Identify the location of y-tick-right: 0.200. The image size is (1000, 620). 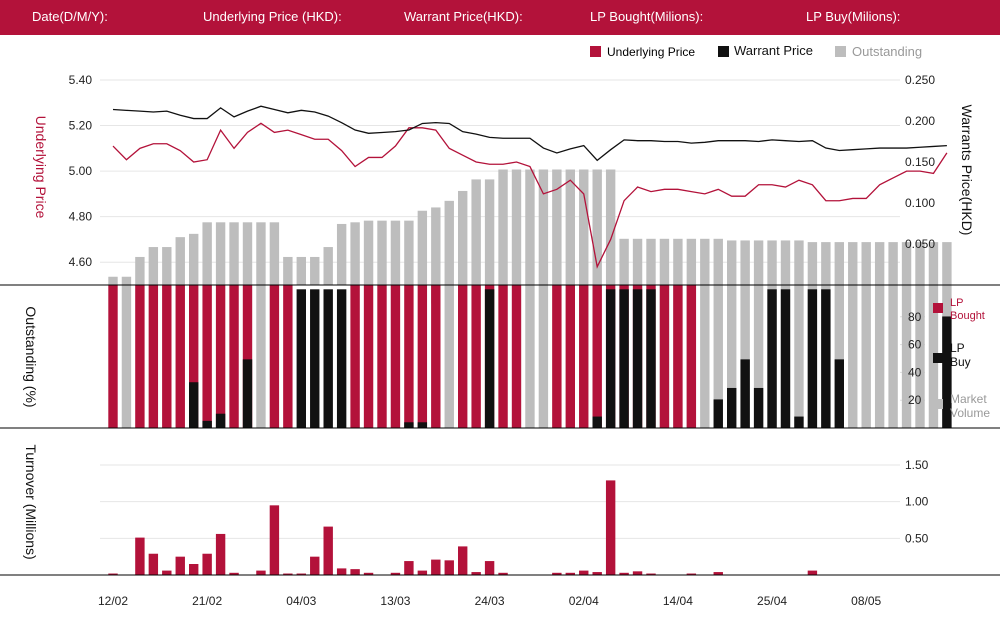
(920, 121).